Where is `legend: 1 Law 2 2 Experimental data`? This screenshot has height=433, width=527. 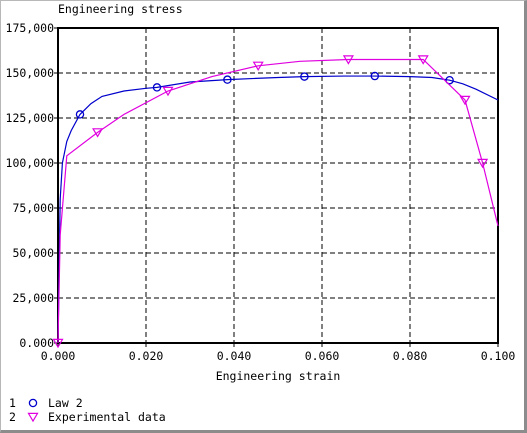
legend: 1 Law 2 2 Experimental data is located at coordinates (87, 410).